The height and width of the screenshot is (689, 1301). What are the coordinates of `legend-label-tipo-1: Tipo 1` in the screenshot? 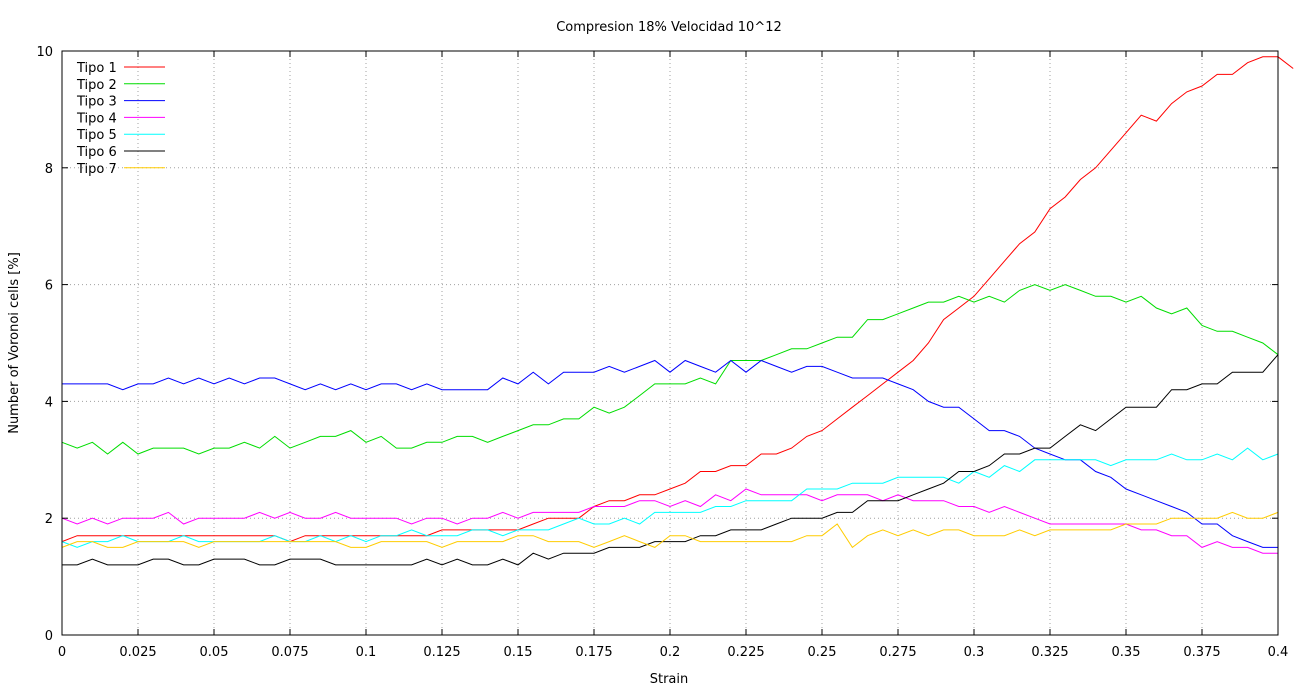 It's located at (96, 68).